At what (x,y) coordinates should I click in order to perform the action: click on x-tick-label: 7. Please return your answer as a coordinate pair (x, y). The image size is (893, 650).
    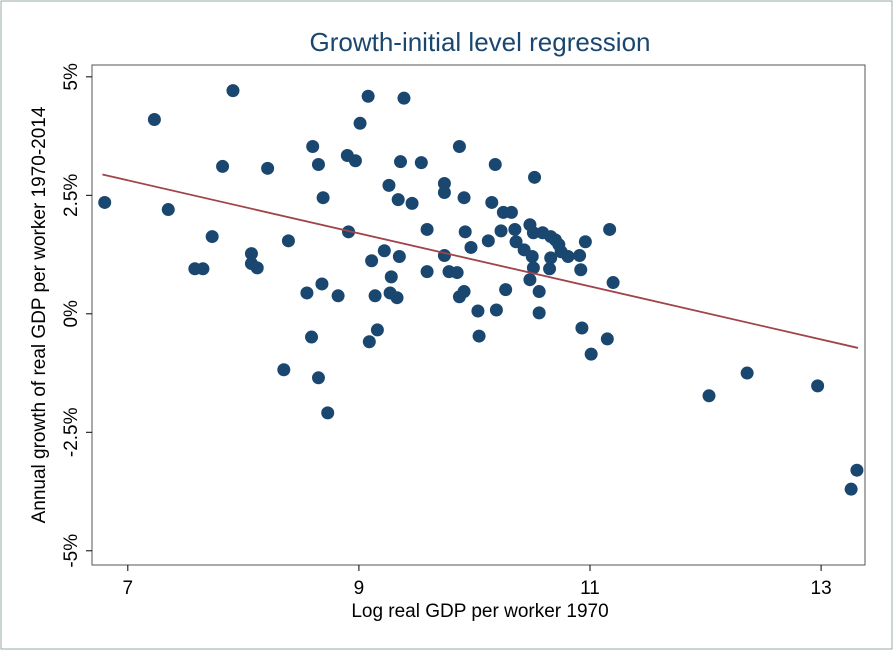
    Looking at the image, I should click on (128, 588).